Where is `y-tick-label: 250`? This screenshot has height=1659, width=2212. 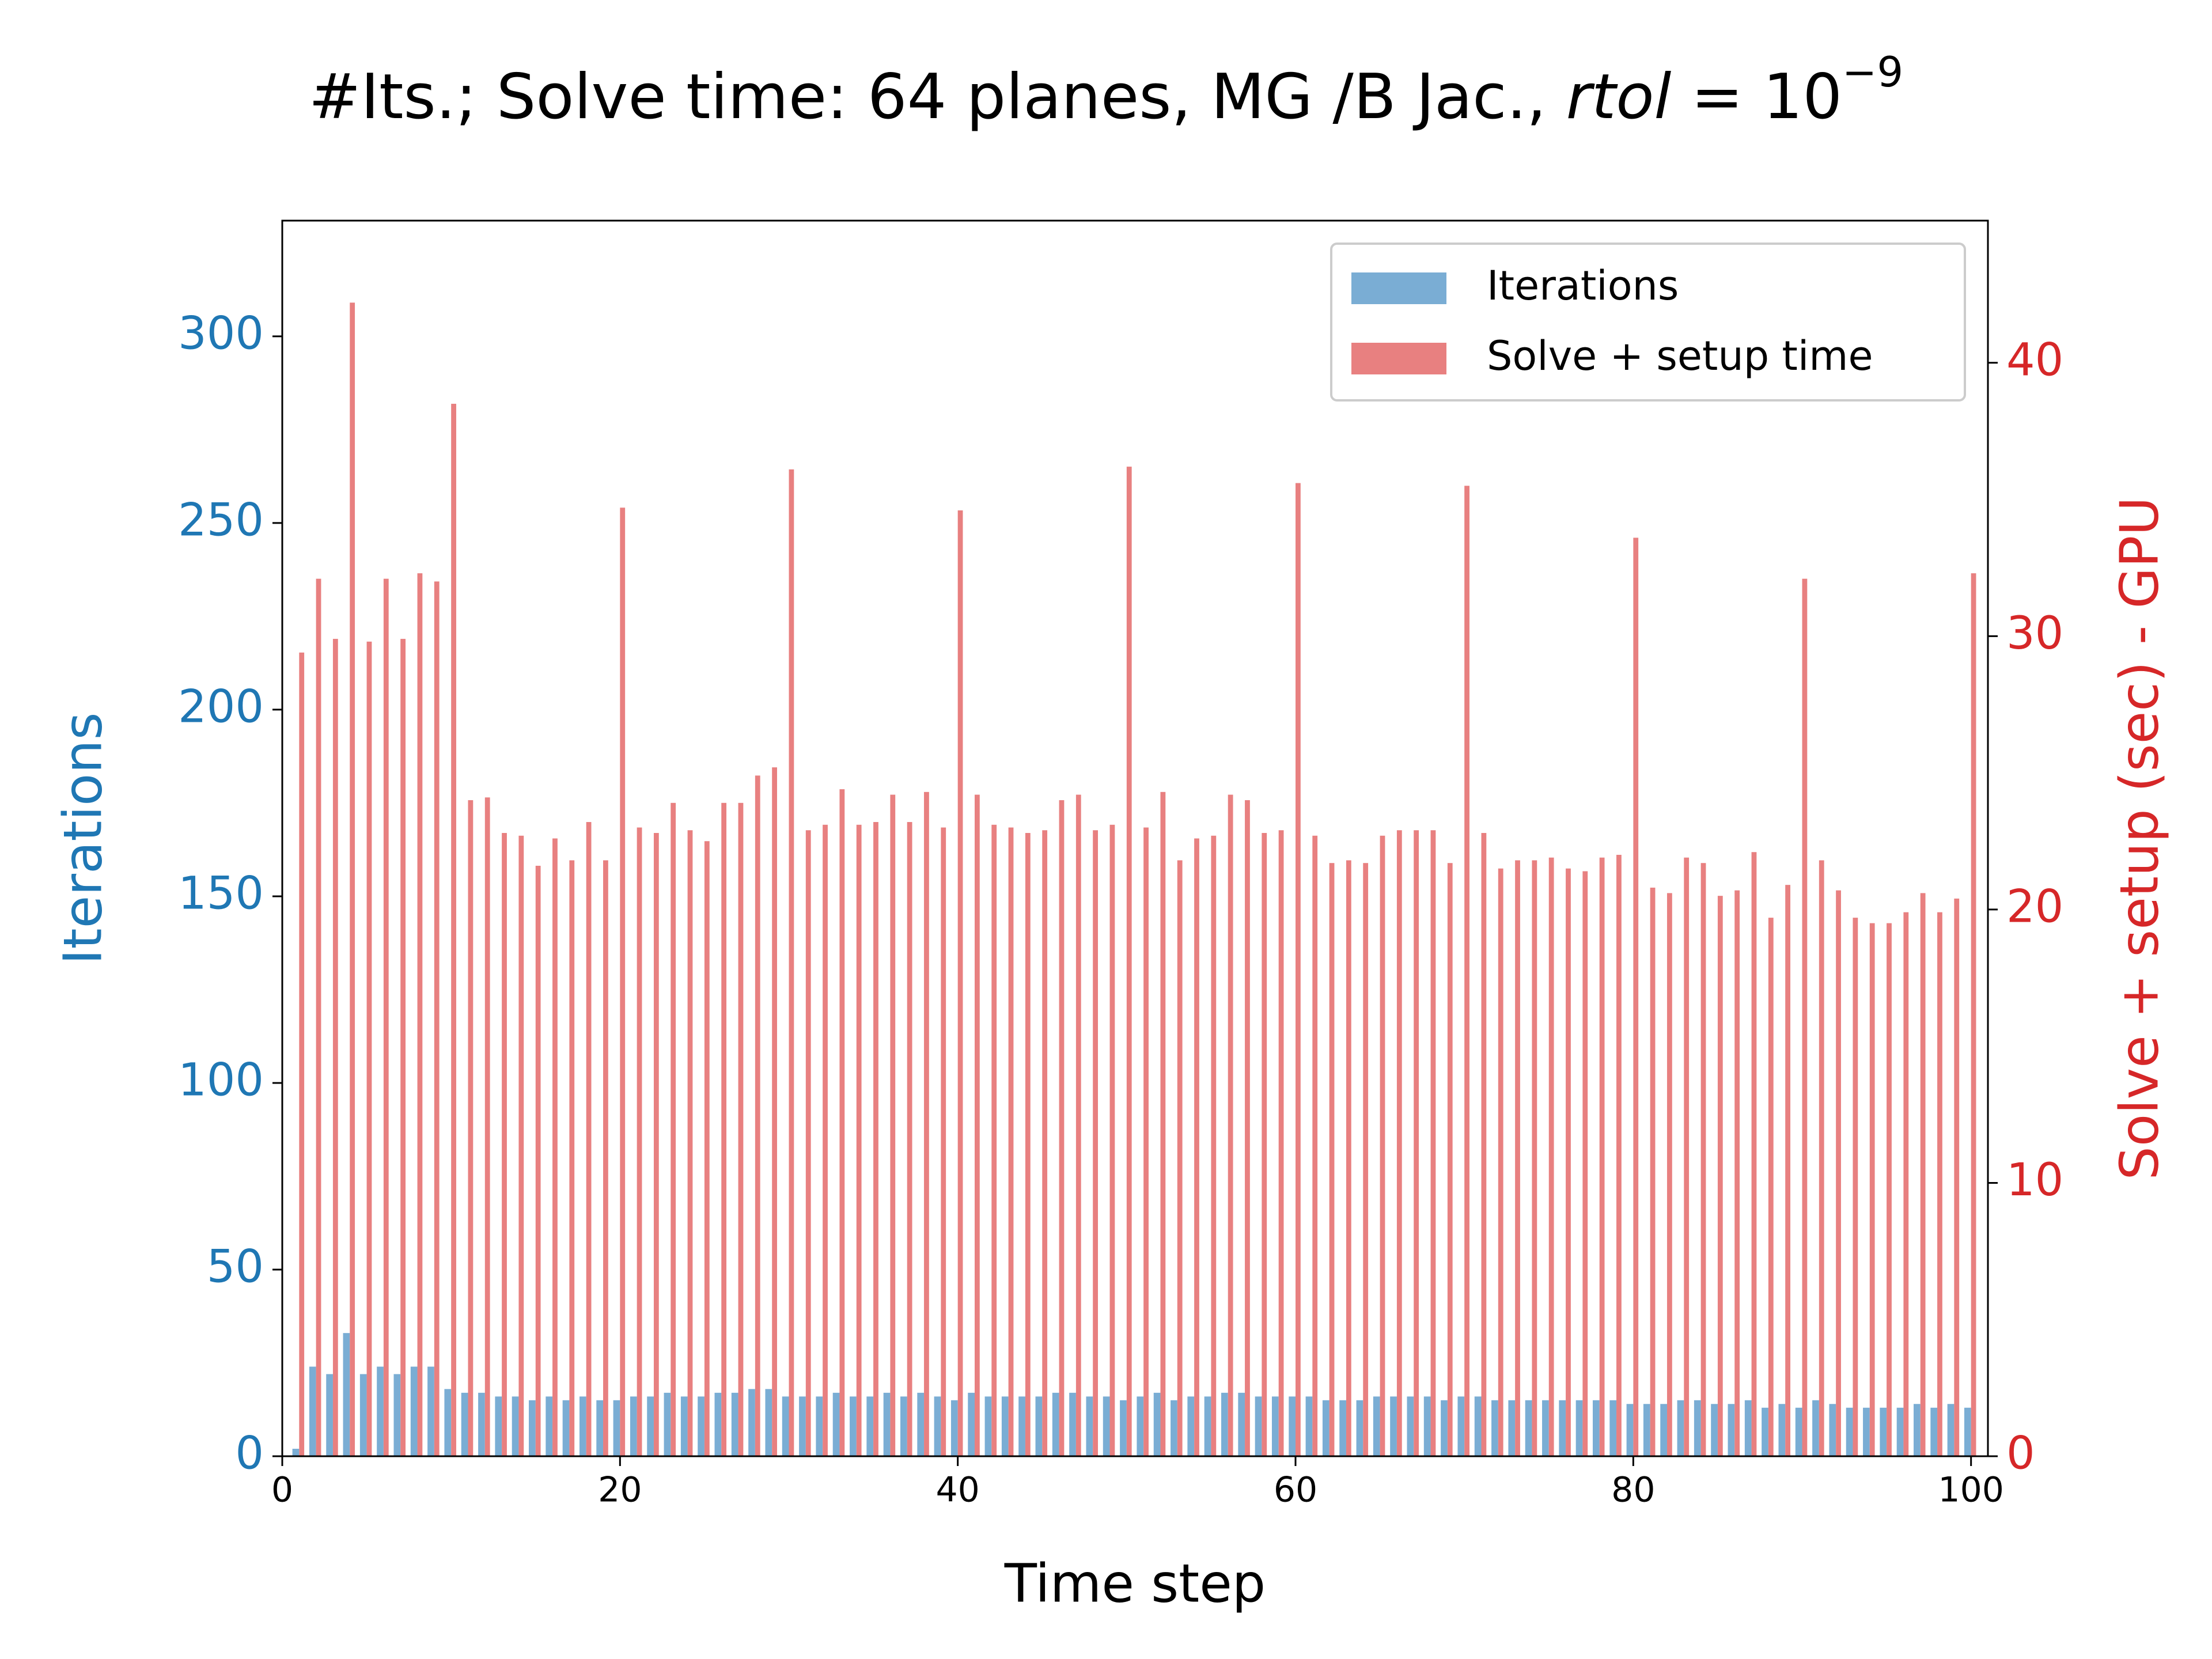 y-tick-label: 250 is located at coordinates (221, 520).